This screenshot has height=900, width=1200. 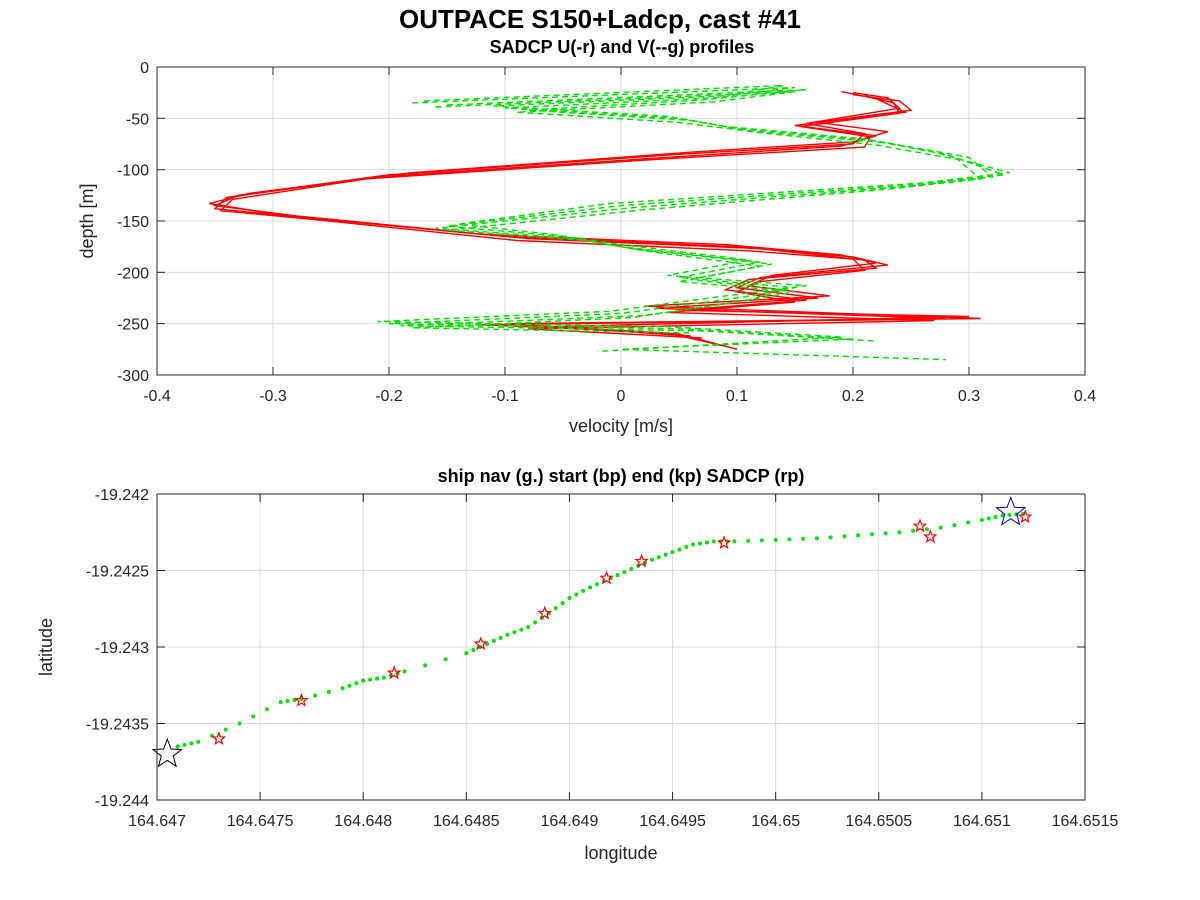 What do you see at coordinates (157, 396) in the screenshot?
I see `profile-x-tick-label: -0.4` at bounding box center [157, 396].